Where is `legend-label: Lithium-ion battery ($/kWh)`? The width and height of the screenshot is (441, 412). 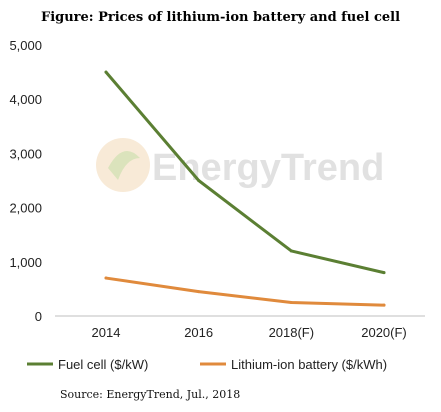 legend-label: Lithium-ion battery ($/kWh) is located at coordinates (309, 364).